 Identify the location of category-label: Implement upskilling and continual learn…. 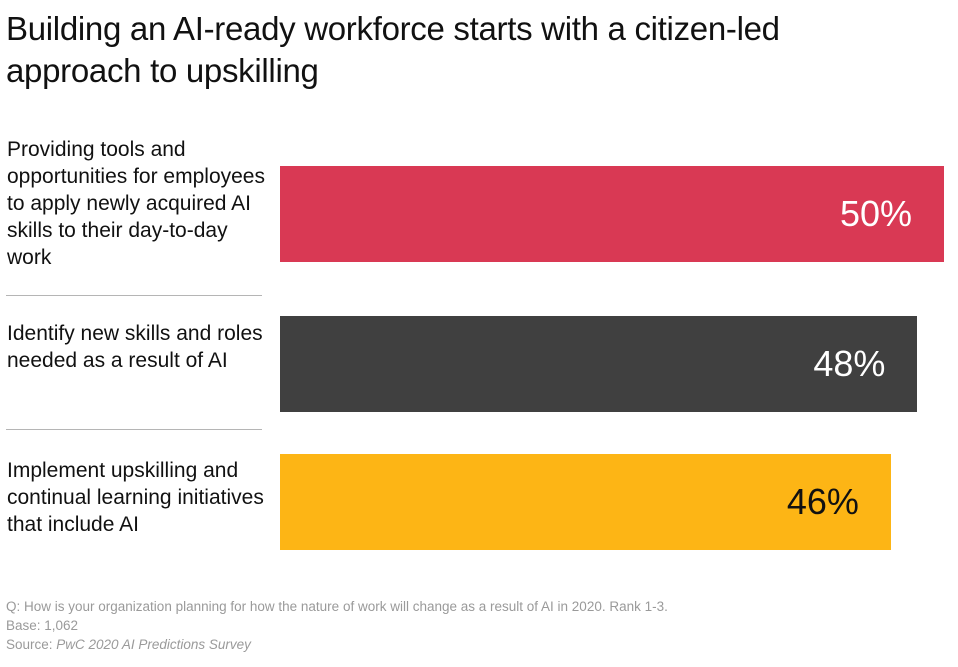
(135, 497).